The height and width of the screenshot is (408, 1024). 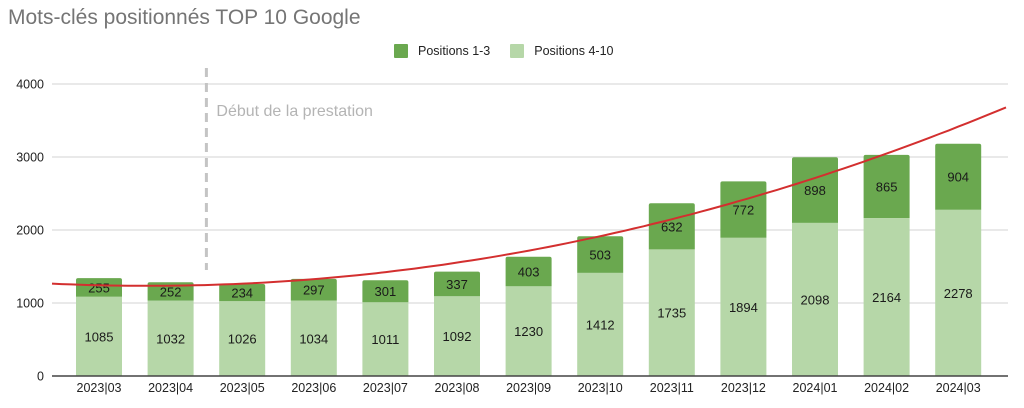 I want to click on chart-legend: Positions 1-3 Positions 4-10, so click(x=513, y=51).